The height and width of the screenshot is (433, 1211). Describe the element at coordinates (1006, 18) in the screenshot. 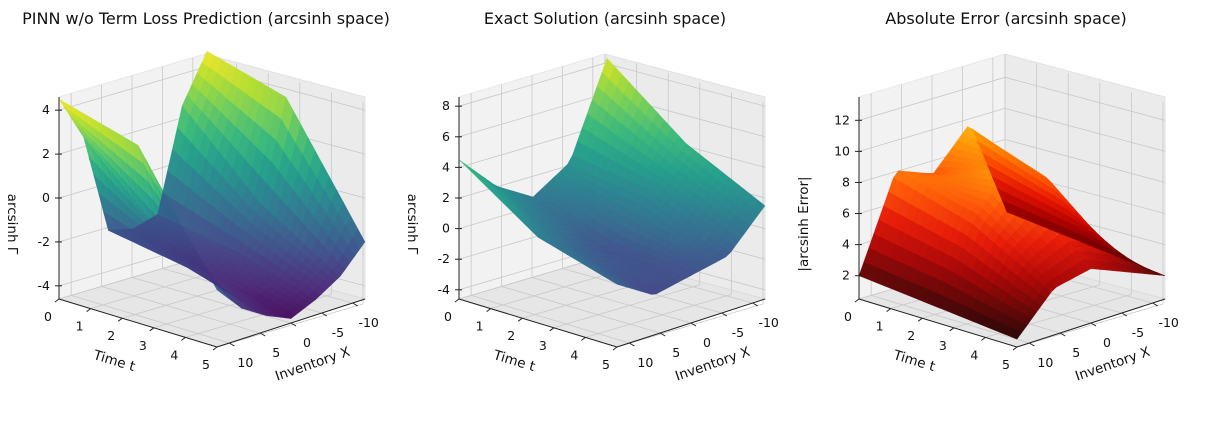

I see `chart-title: Absolute Error (arcsinh space)` at that location.